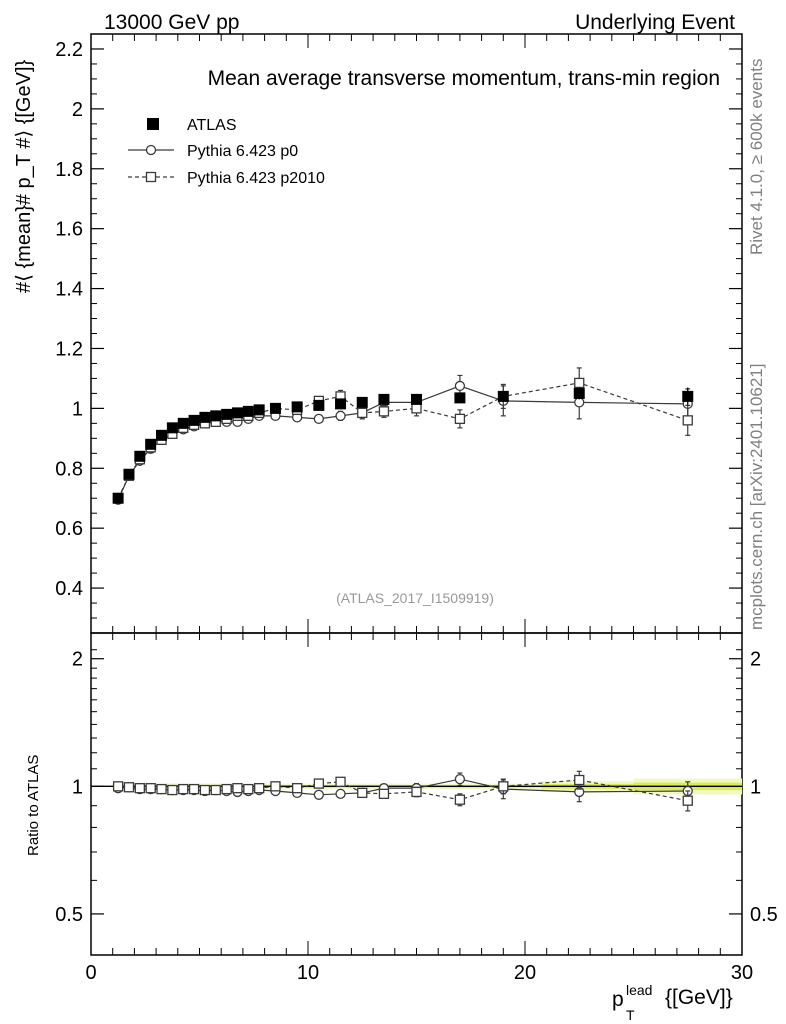  I want to click on legend: ATLAS Pythia 6.423 p0 Pythia 6.423 p2010, so click(226, 152).